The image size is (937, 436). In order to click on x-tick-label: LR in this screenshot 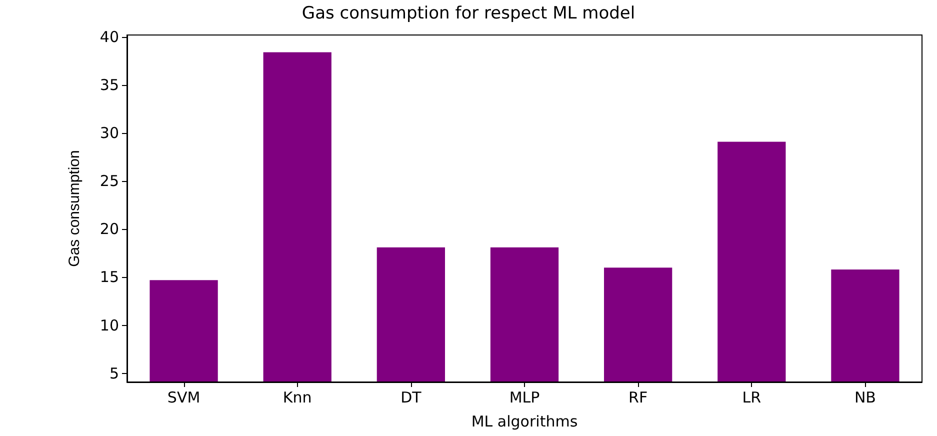, I will do `click(752, 397)`.